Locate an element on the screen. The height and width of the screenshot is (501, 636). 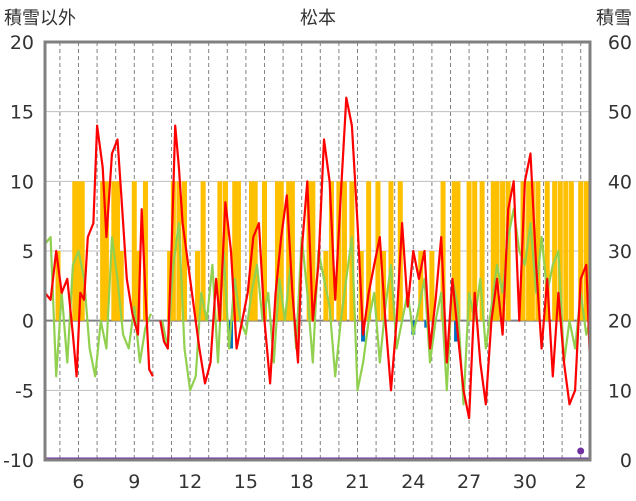
right-tick-label: 60 is located at coordinates (620, 43).